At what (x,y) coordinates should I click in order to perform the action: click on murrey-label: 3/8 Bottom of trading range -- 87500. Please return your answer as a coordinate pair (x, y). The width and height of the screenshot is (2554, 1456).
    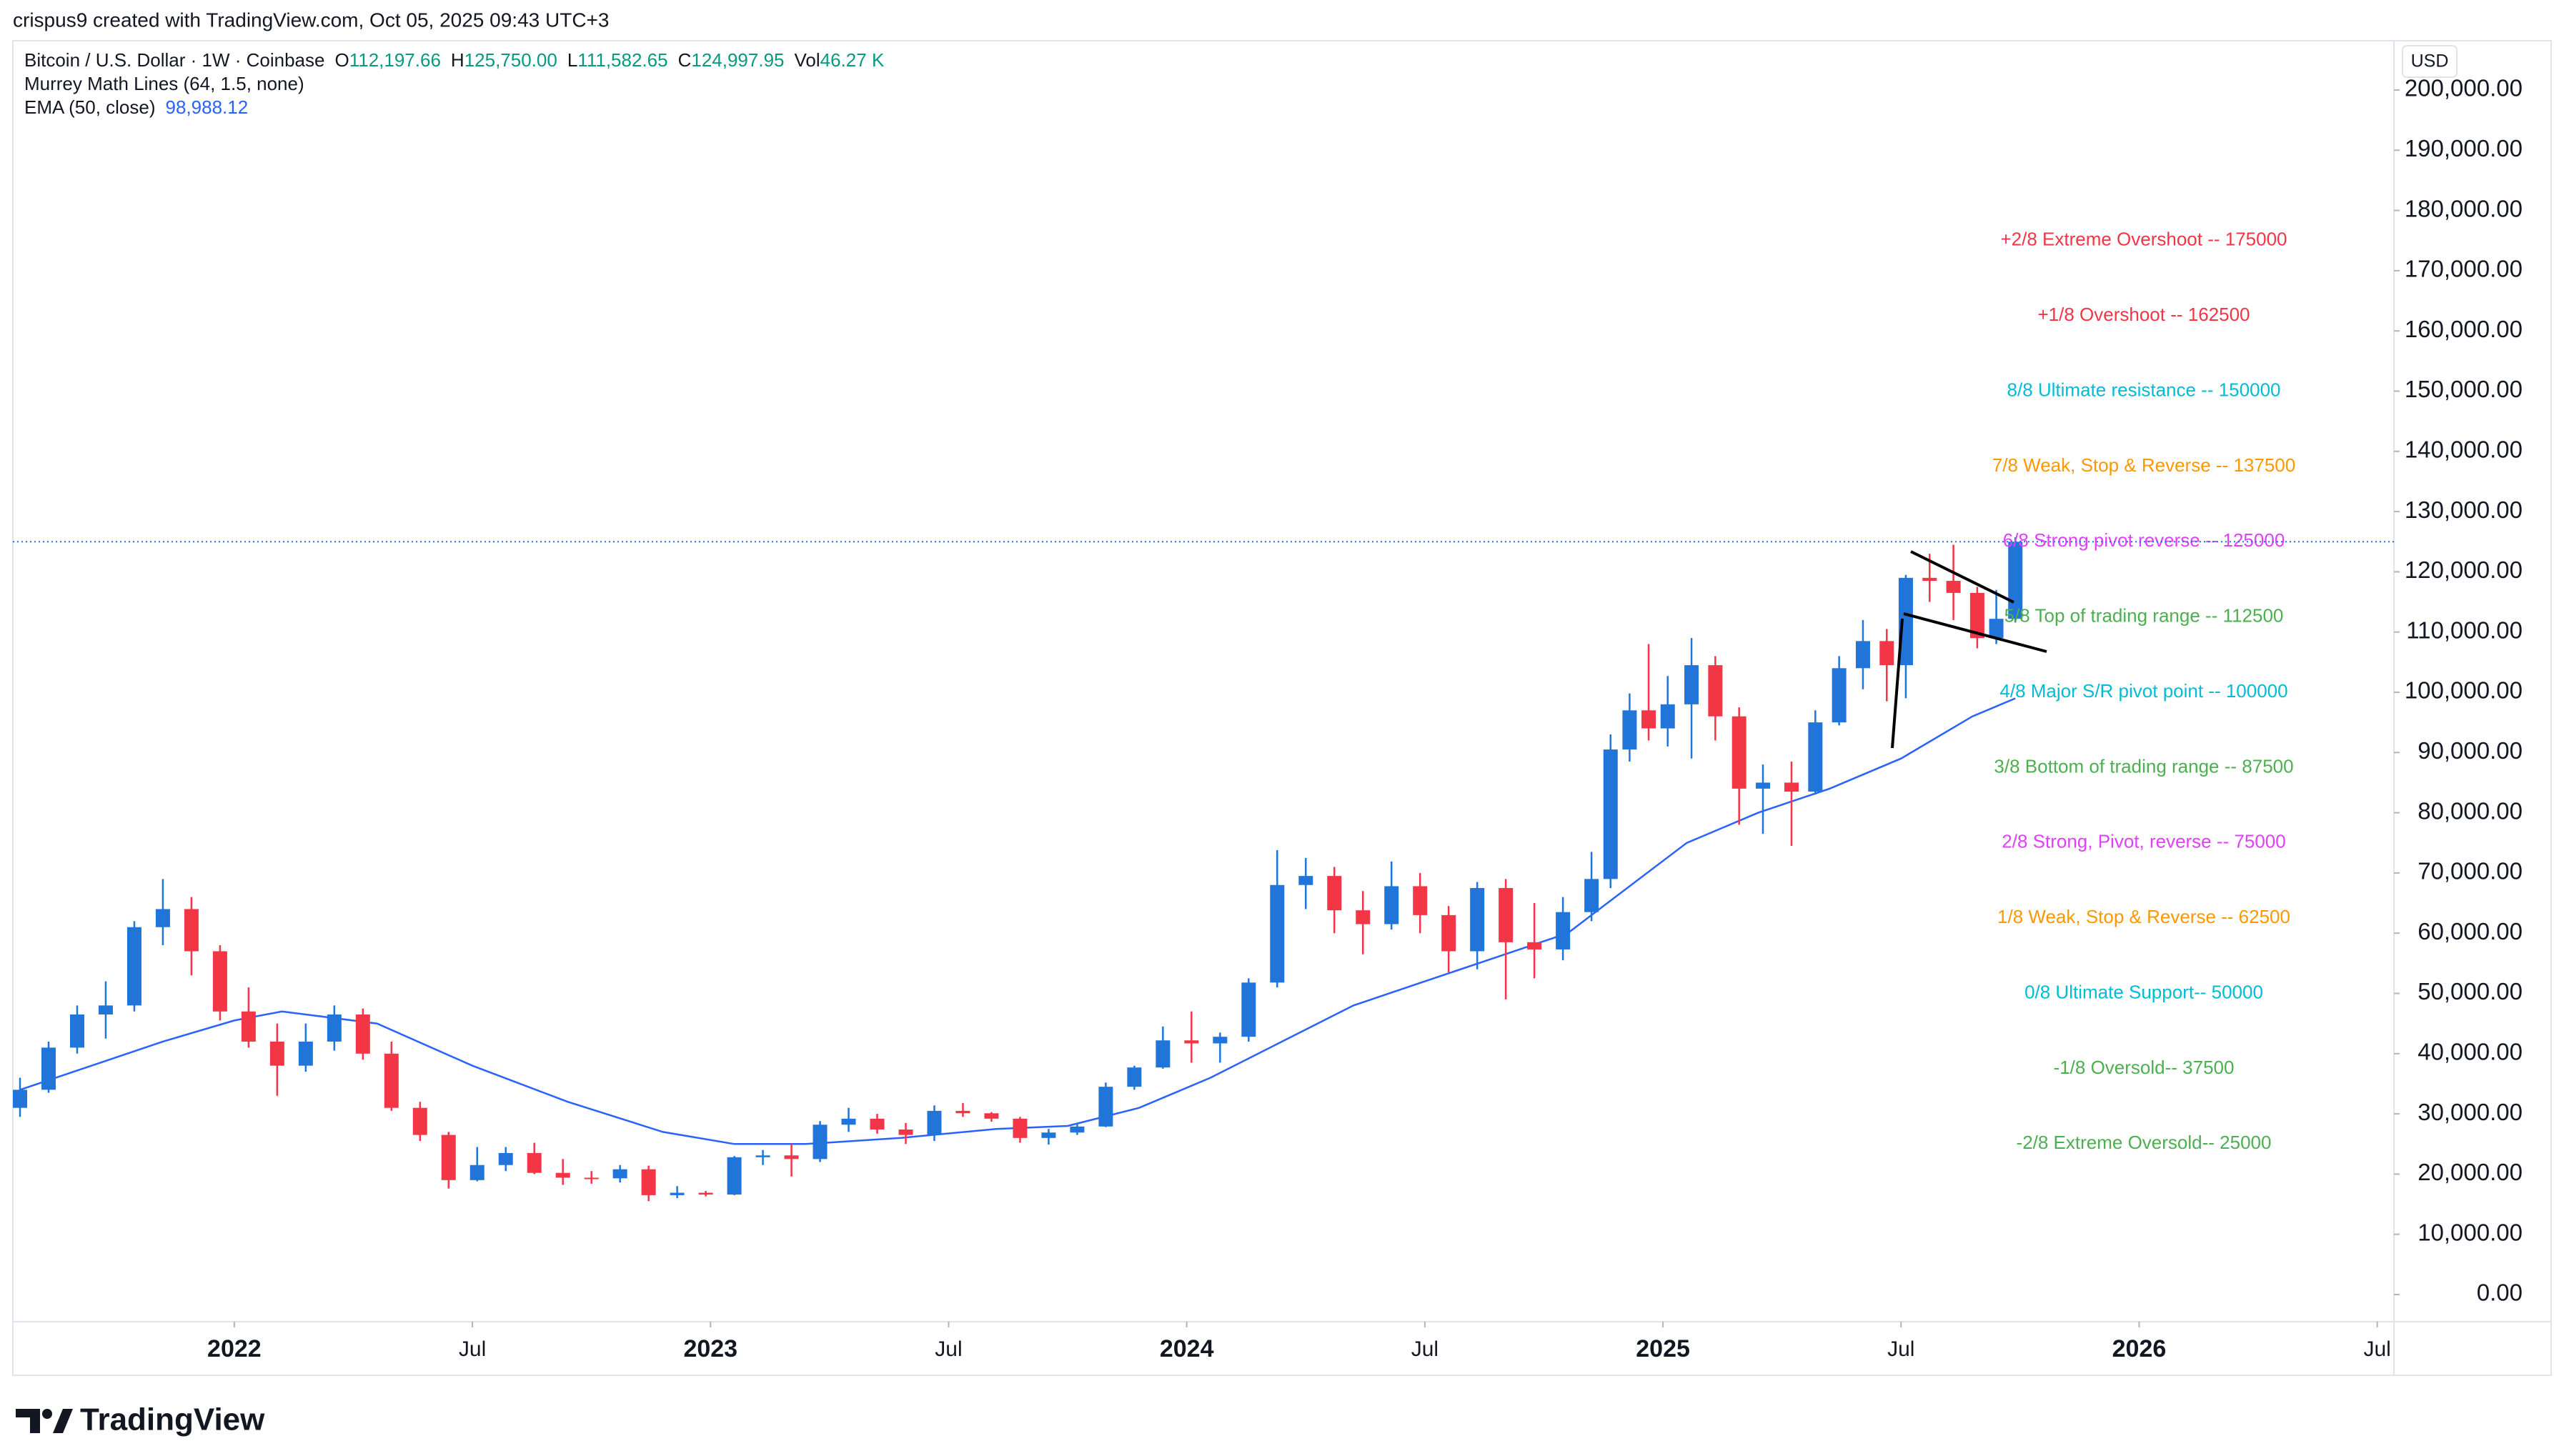
    Looking at the image, I should click on (2143, 766).